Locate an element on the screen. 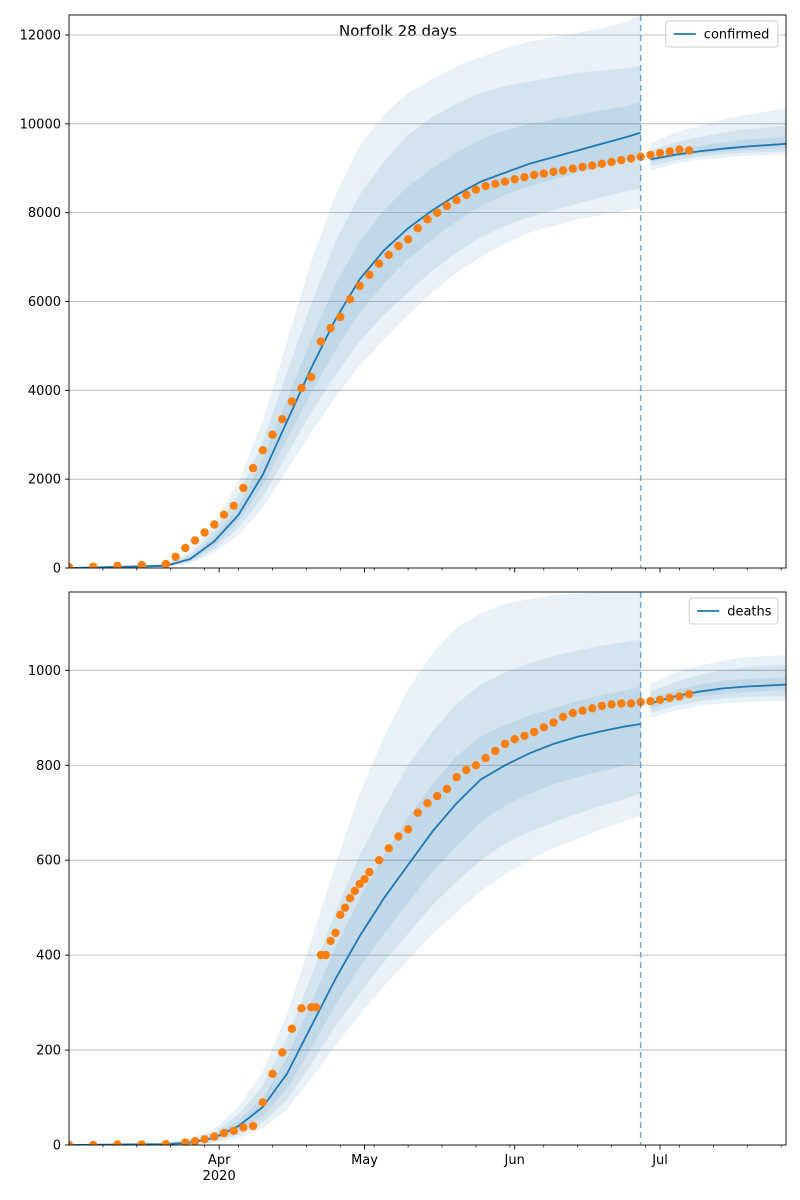 The width and height of the screenshot is (800, 1200). legend: confirmed is located at coordinates (722, 34).